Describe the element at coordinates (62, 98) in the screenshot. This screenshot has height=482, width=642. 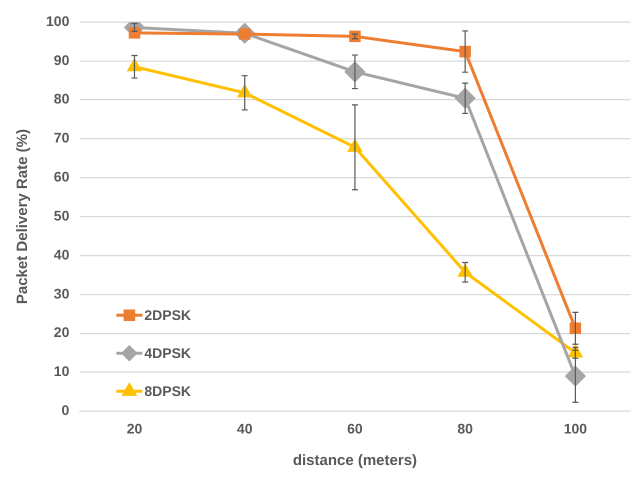
I see `y-tick-label: 80` at that location.